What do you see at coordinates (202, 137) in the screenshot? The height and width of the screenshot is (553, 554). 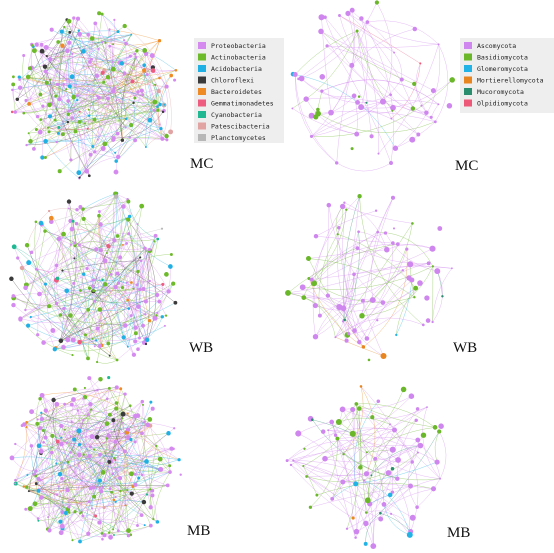 I see `legend-swatch-planctomycetes` at bounding box center [202, 137].